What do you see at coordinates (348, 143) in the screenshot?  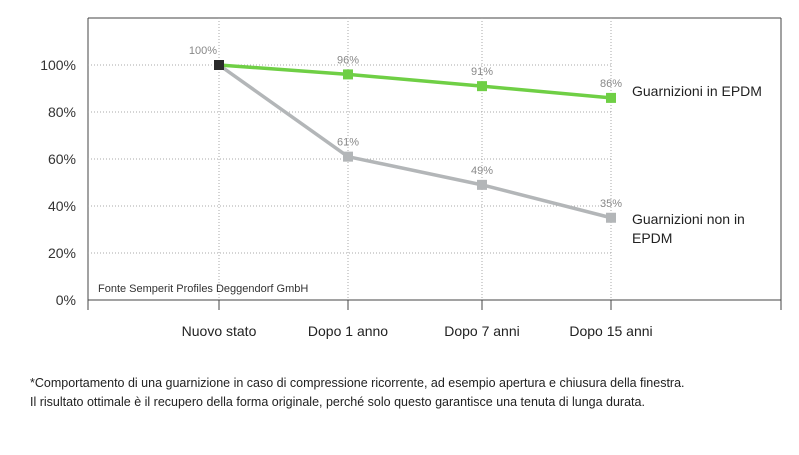 I see `data-label: 61%` at bounding box center [348, 143].